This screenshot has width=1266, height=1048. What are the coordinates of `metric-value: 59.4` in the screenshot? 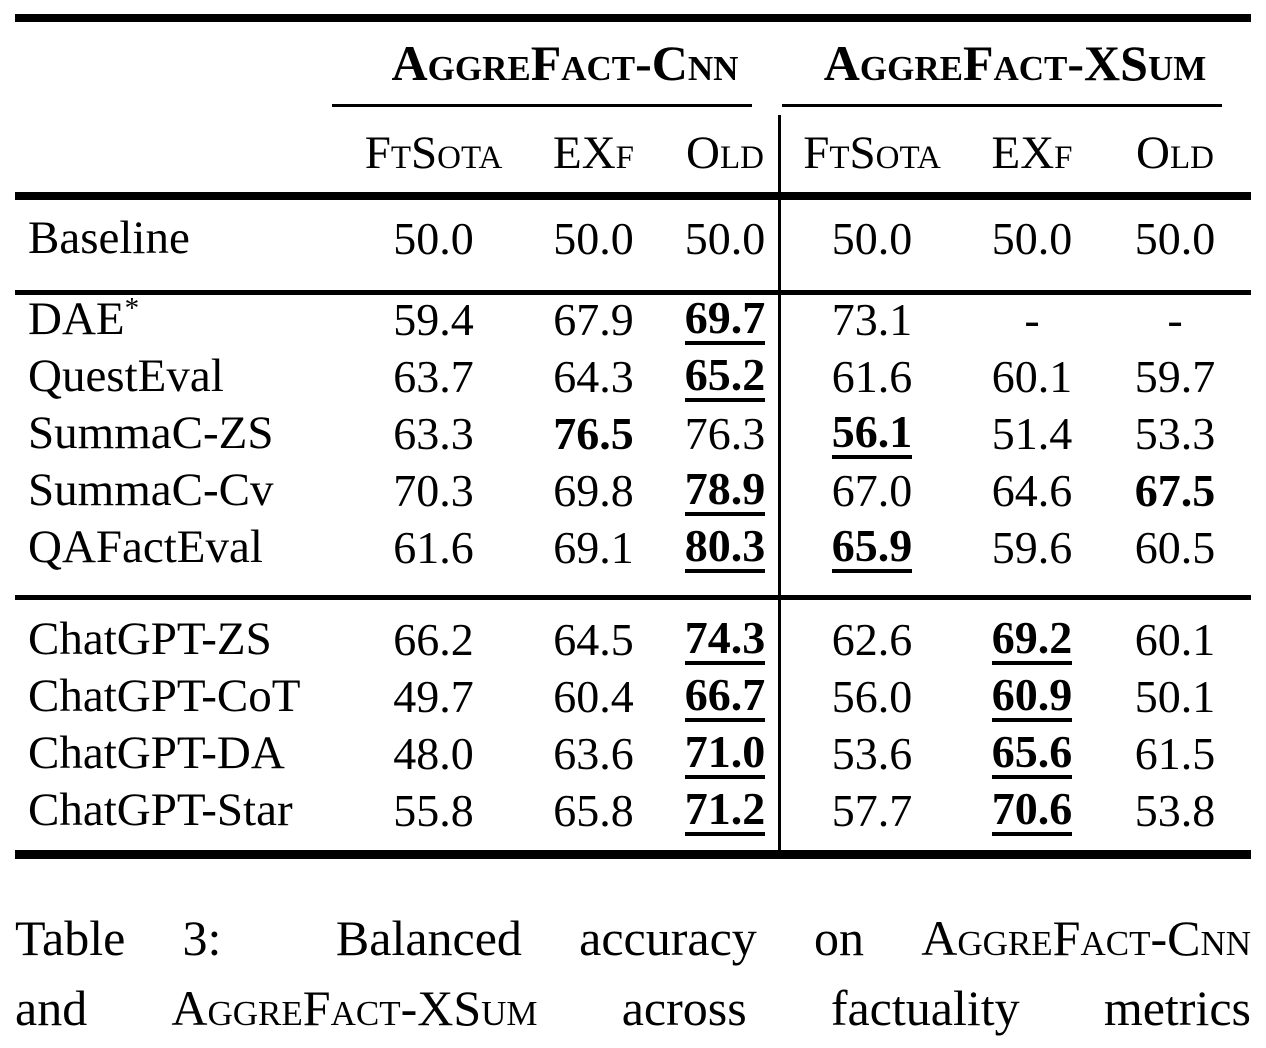 It's located at (433, 319).